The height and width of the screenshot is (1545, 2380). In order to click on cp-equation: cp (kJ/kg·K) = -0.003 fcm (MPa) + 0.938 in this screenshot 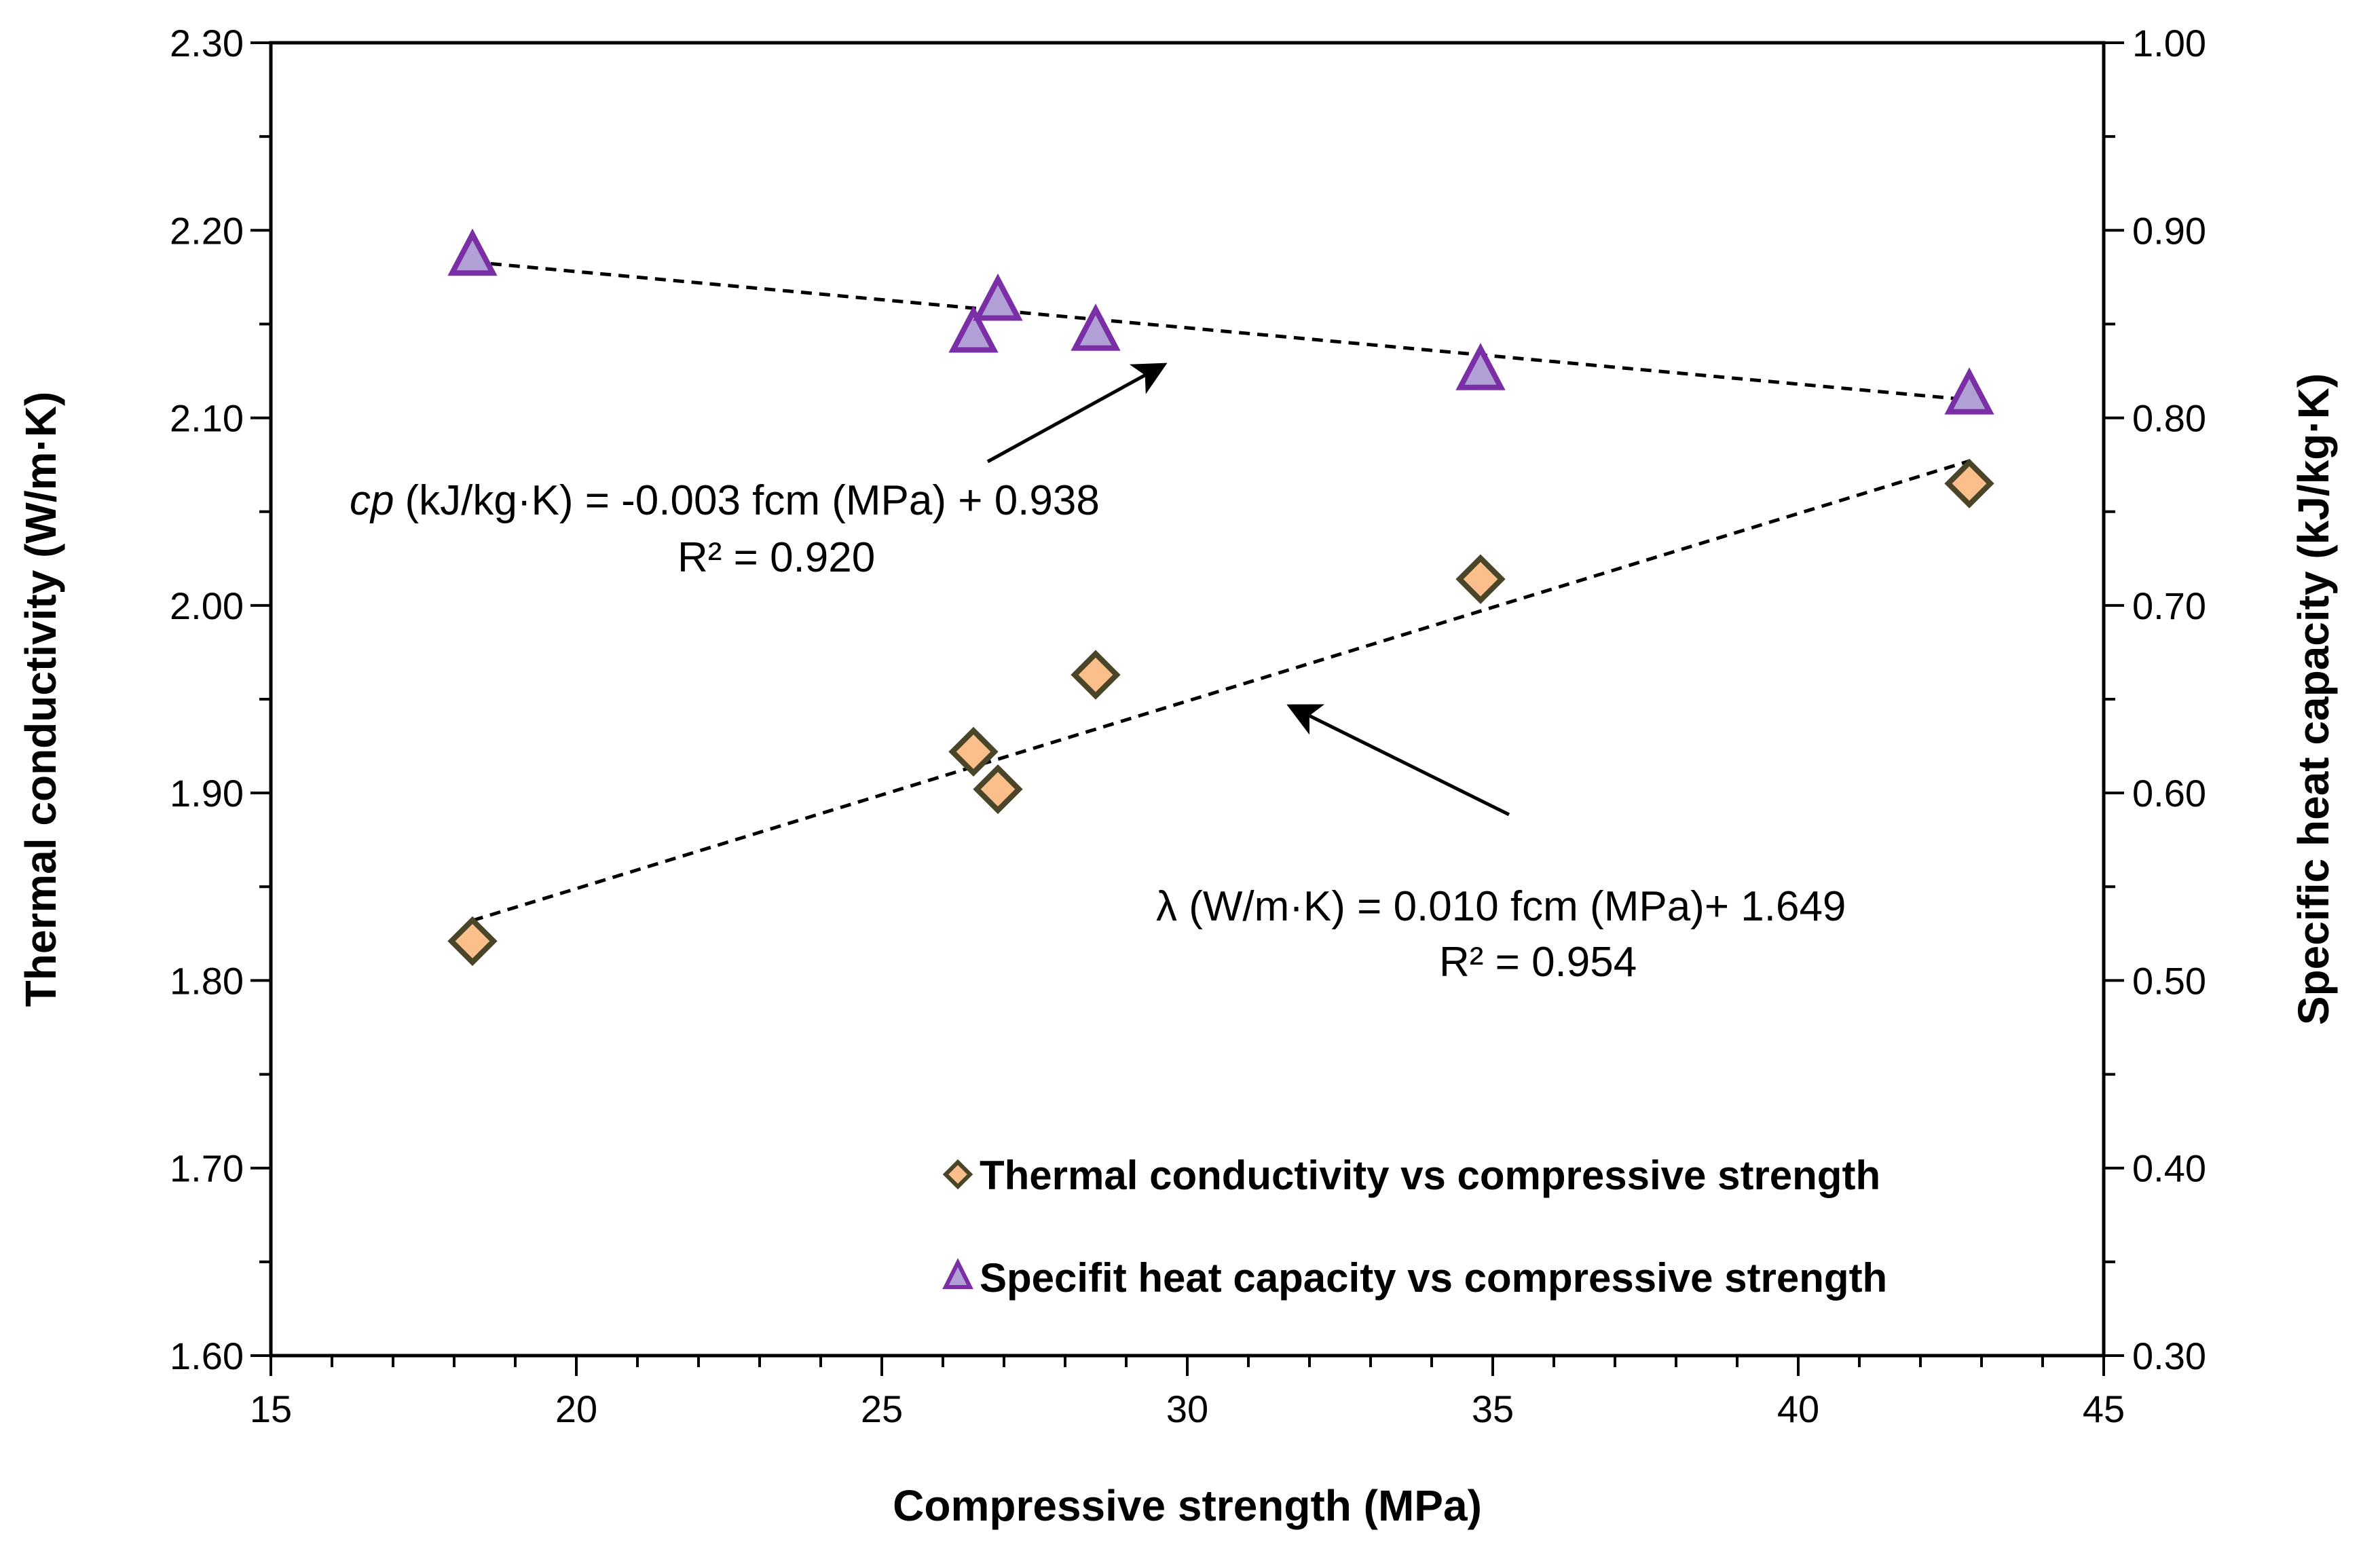, I will do `click(725, 500)`.